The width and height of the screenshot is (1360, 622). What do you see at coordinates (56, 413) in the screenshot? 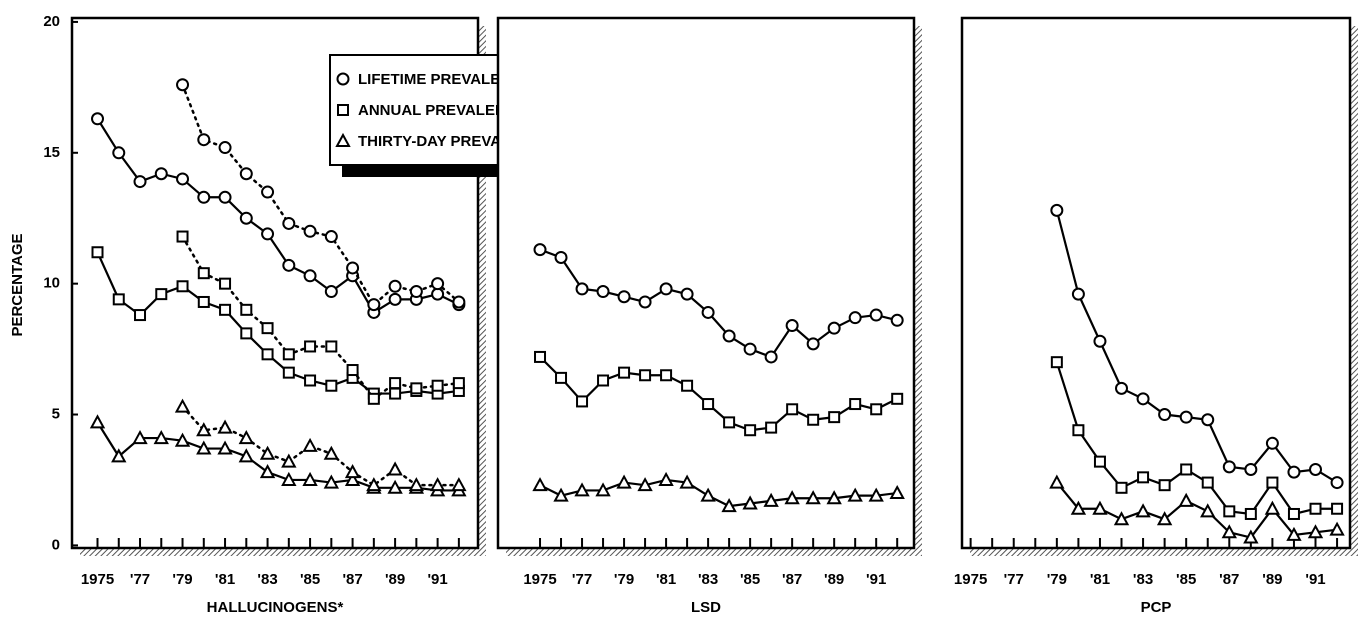
I see `y-tick-label: 5` at bounding box center [56, 413].